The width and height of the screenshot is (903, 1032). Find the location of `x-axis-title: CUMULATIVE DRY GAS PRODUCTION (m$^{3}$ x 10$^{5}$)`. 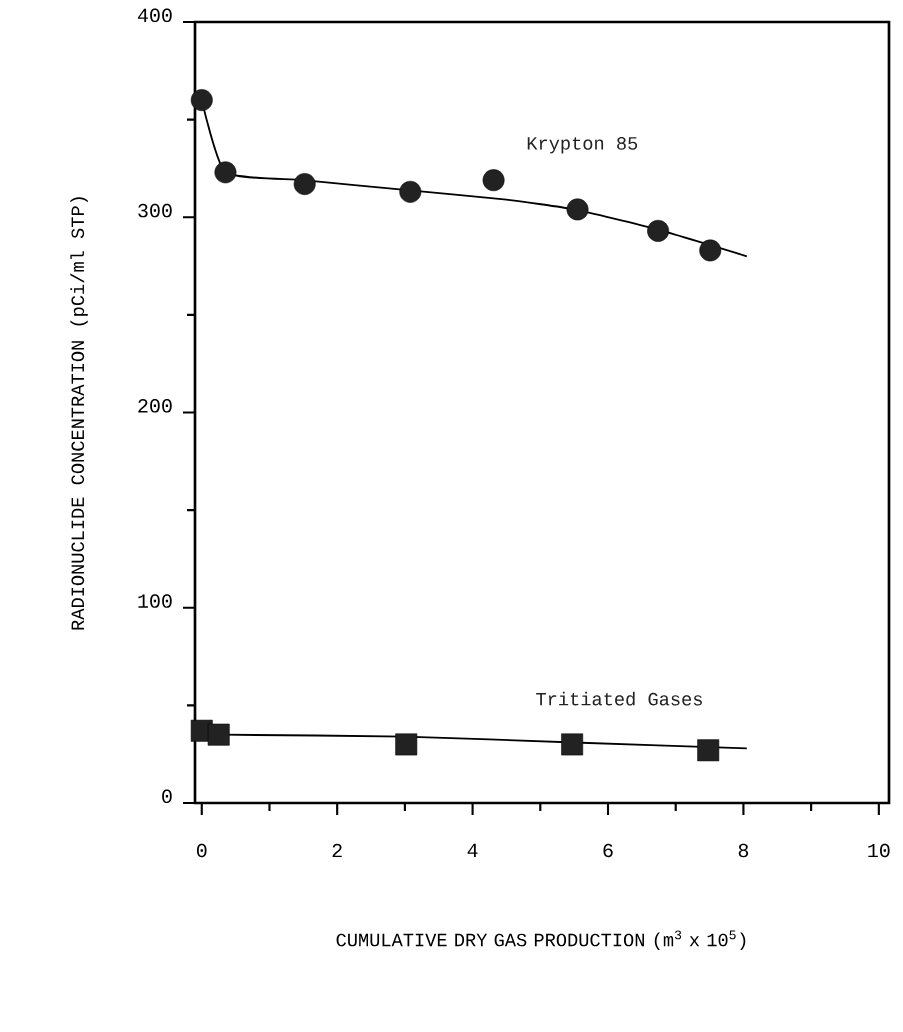

x-axis-title: CUMULATIVE DRY GAS PRODUCTION (m$^{3}$ x 10$^{5}$) is located at coordinates (541, 940).